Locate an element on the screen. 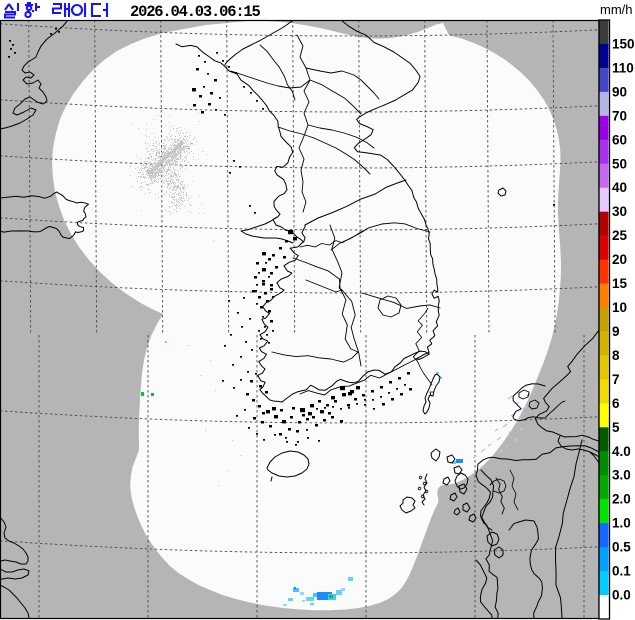  svg-text: 110 is located at coordinates (623, 67).